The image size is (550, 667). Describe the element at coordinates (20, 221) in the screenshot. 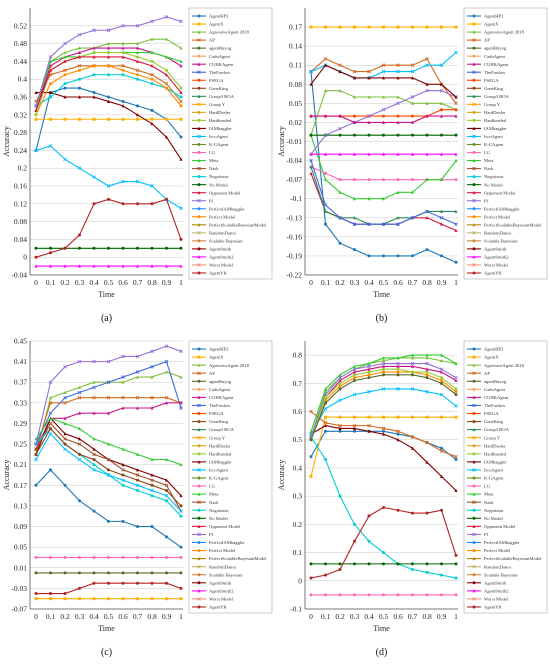

I see `y-tick-label: 0.08` at that location.